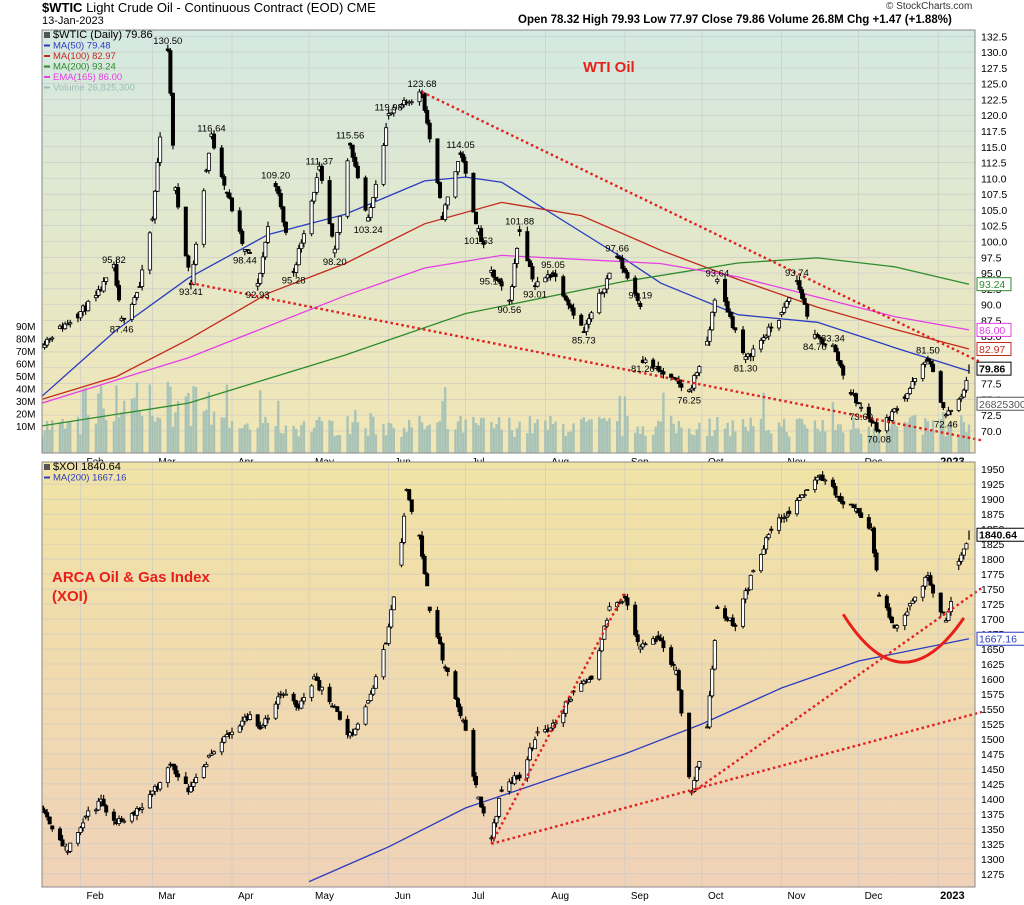  I want to click on y-tick-label: 1325, so click(993, 845).